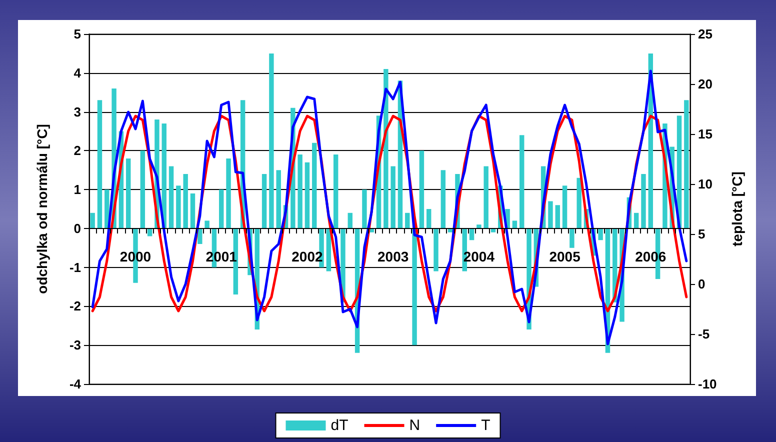  What do you see at coordinates (75, 345) in the screenshot?
I see `y-tick-label: -3` at bounding box center [75, 345].